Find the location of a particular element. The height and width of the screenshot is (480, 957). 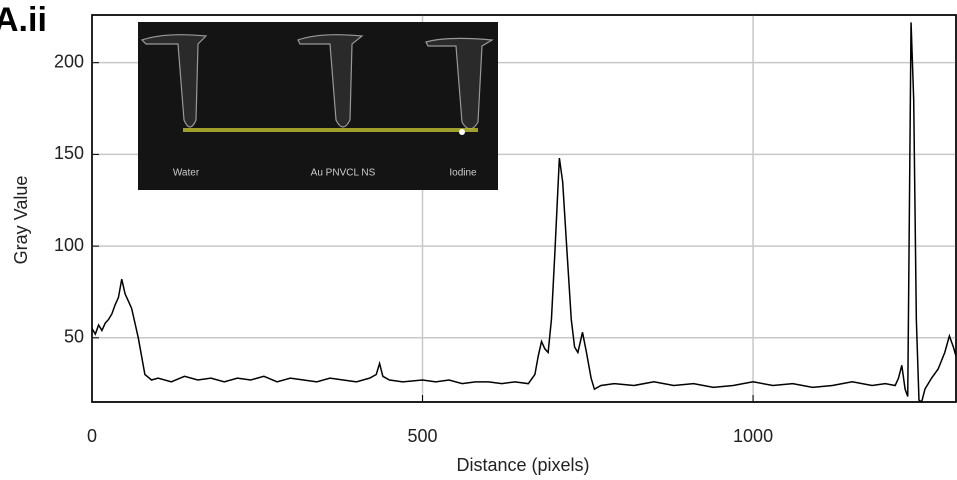

inset-image: Water Au PNVCL NS Iodine is located at coordinates (318, 106).